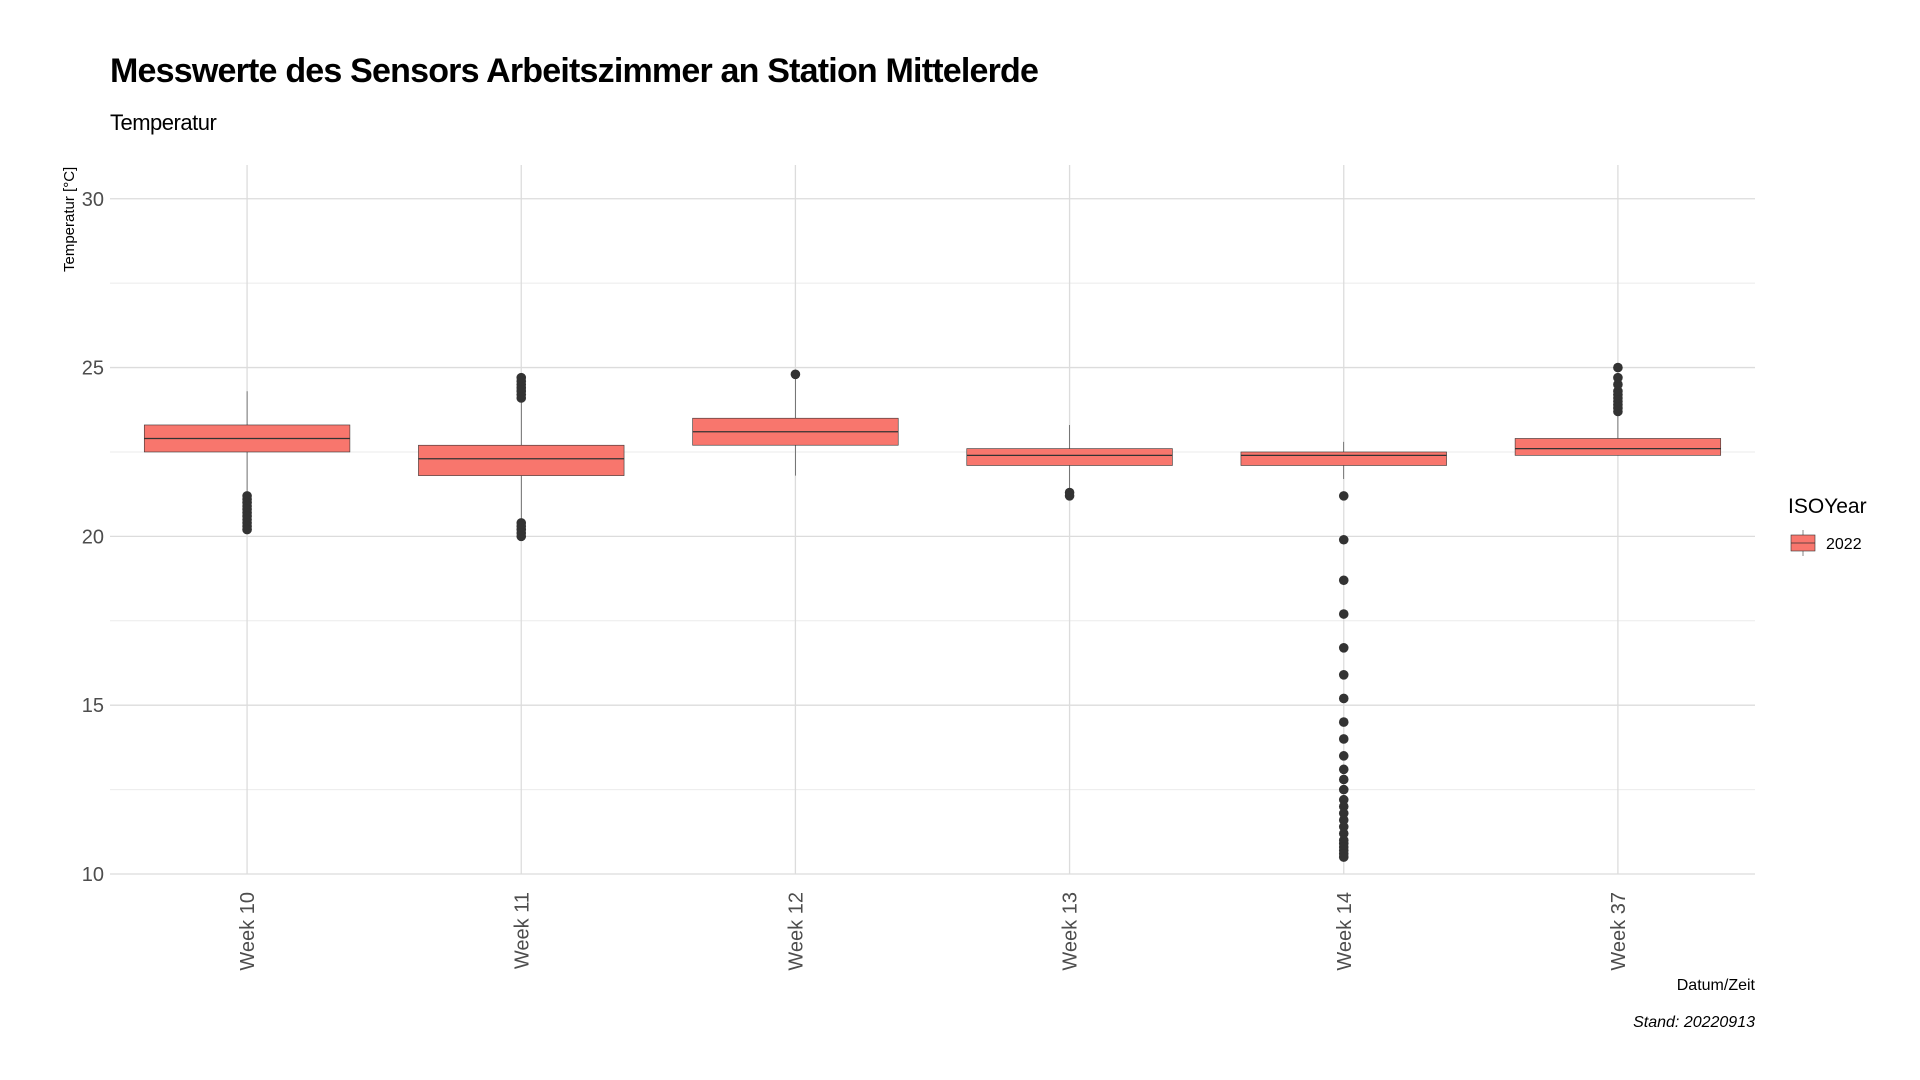  I want to click on x-tick-label: Week 10, so click(248, 931).